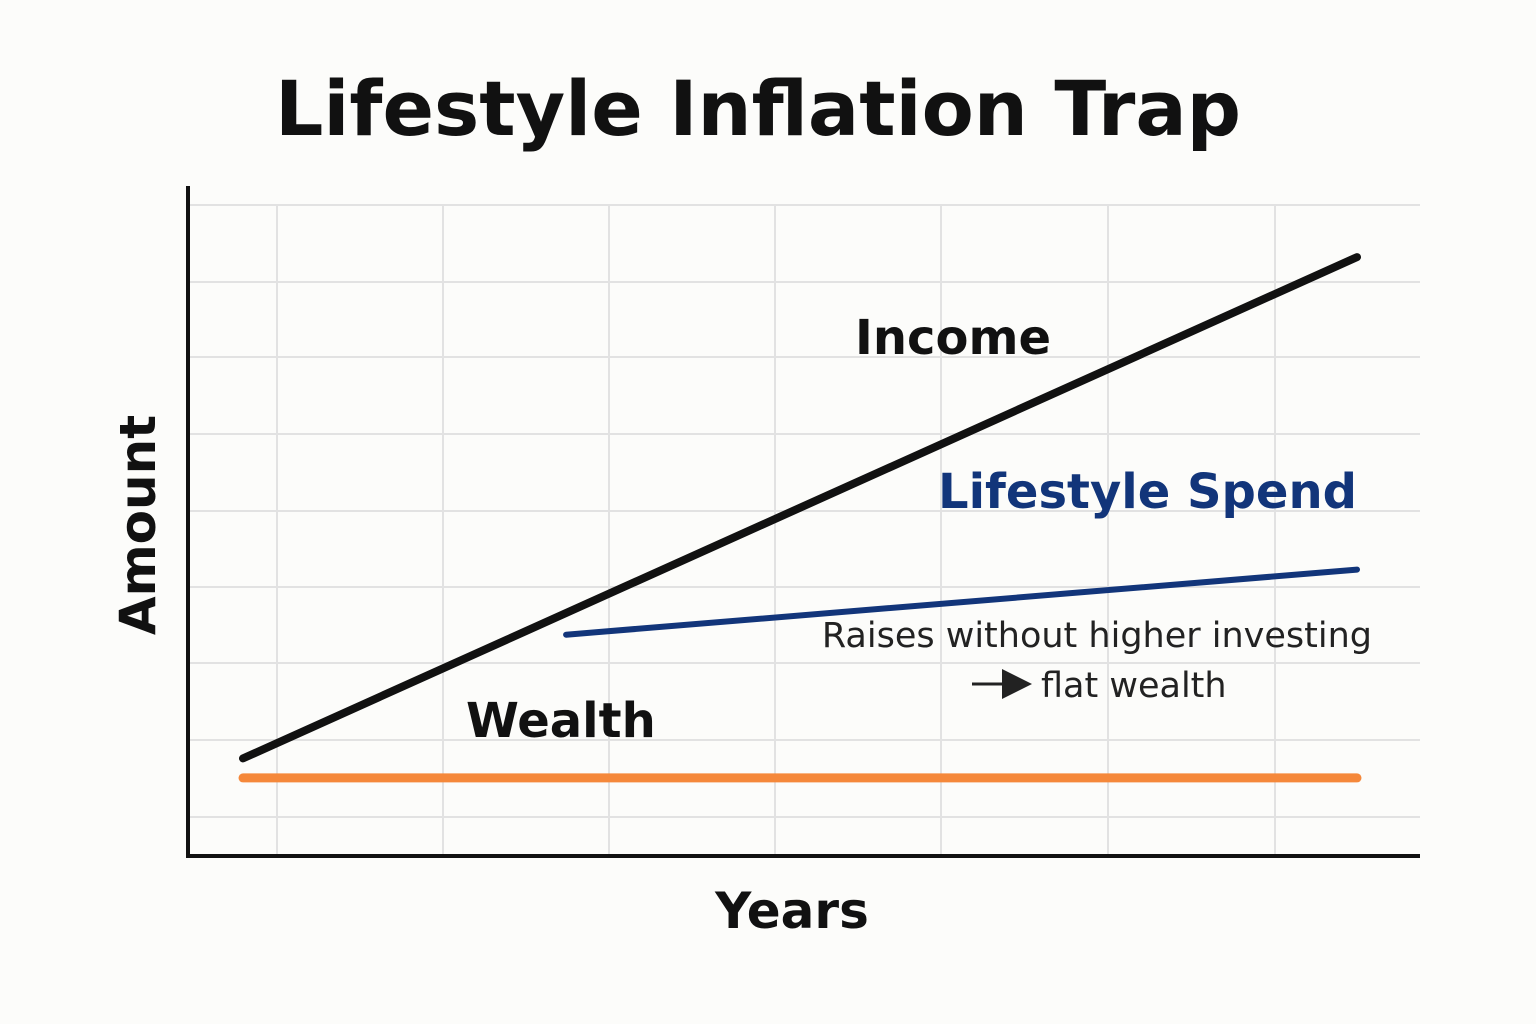 This screenshot has width=1536, height=1024. Describe the element at coordinates (1134, 686) in the screenshot. I see `annotation-line-2: flat wealth` at that location.